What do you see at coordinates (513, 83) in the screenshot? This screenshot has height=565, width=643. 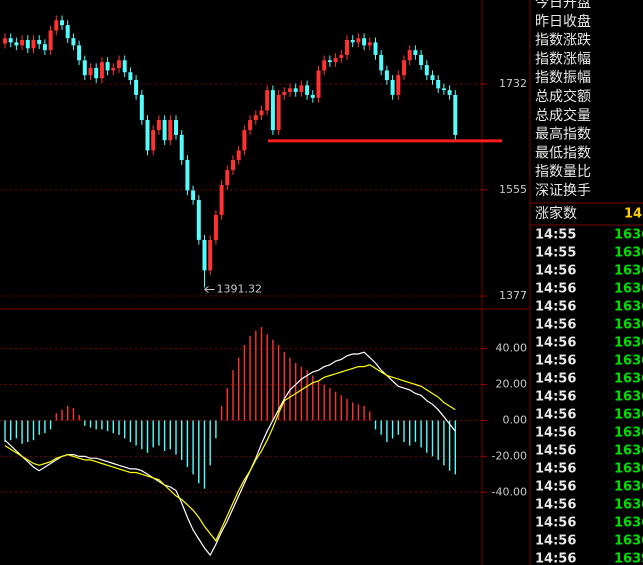 I see `y-tick-label: 1732` at bounding box center [513, 83].